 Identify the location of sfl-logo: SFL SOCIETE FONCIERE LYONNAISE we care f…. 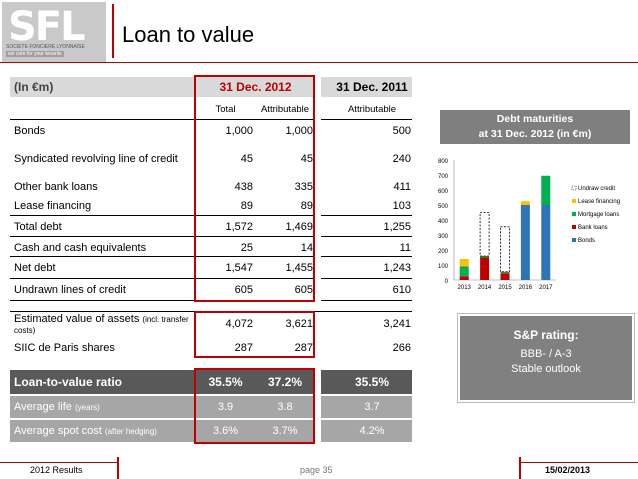
(54, 32).